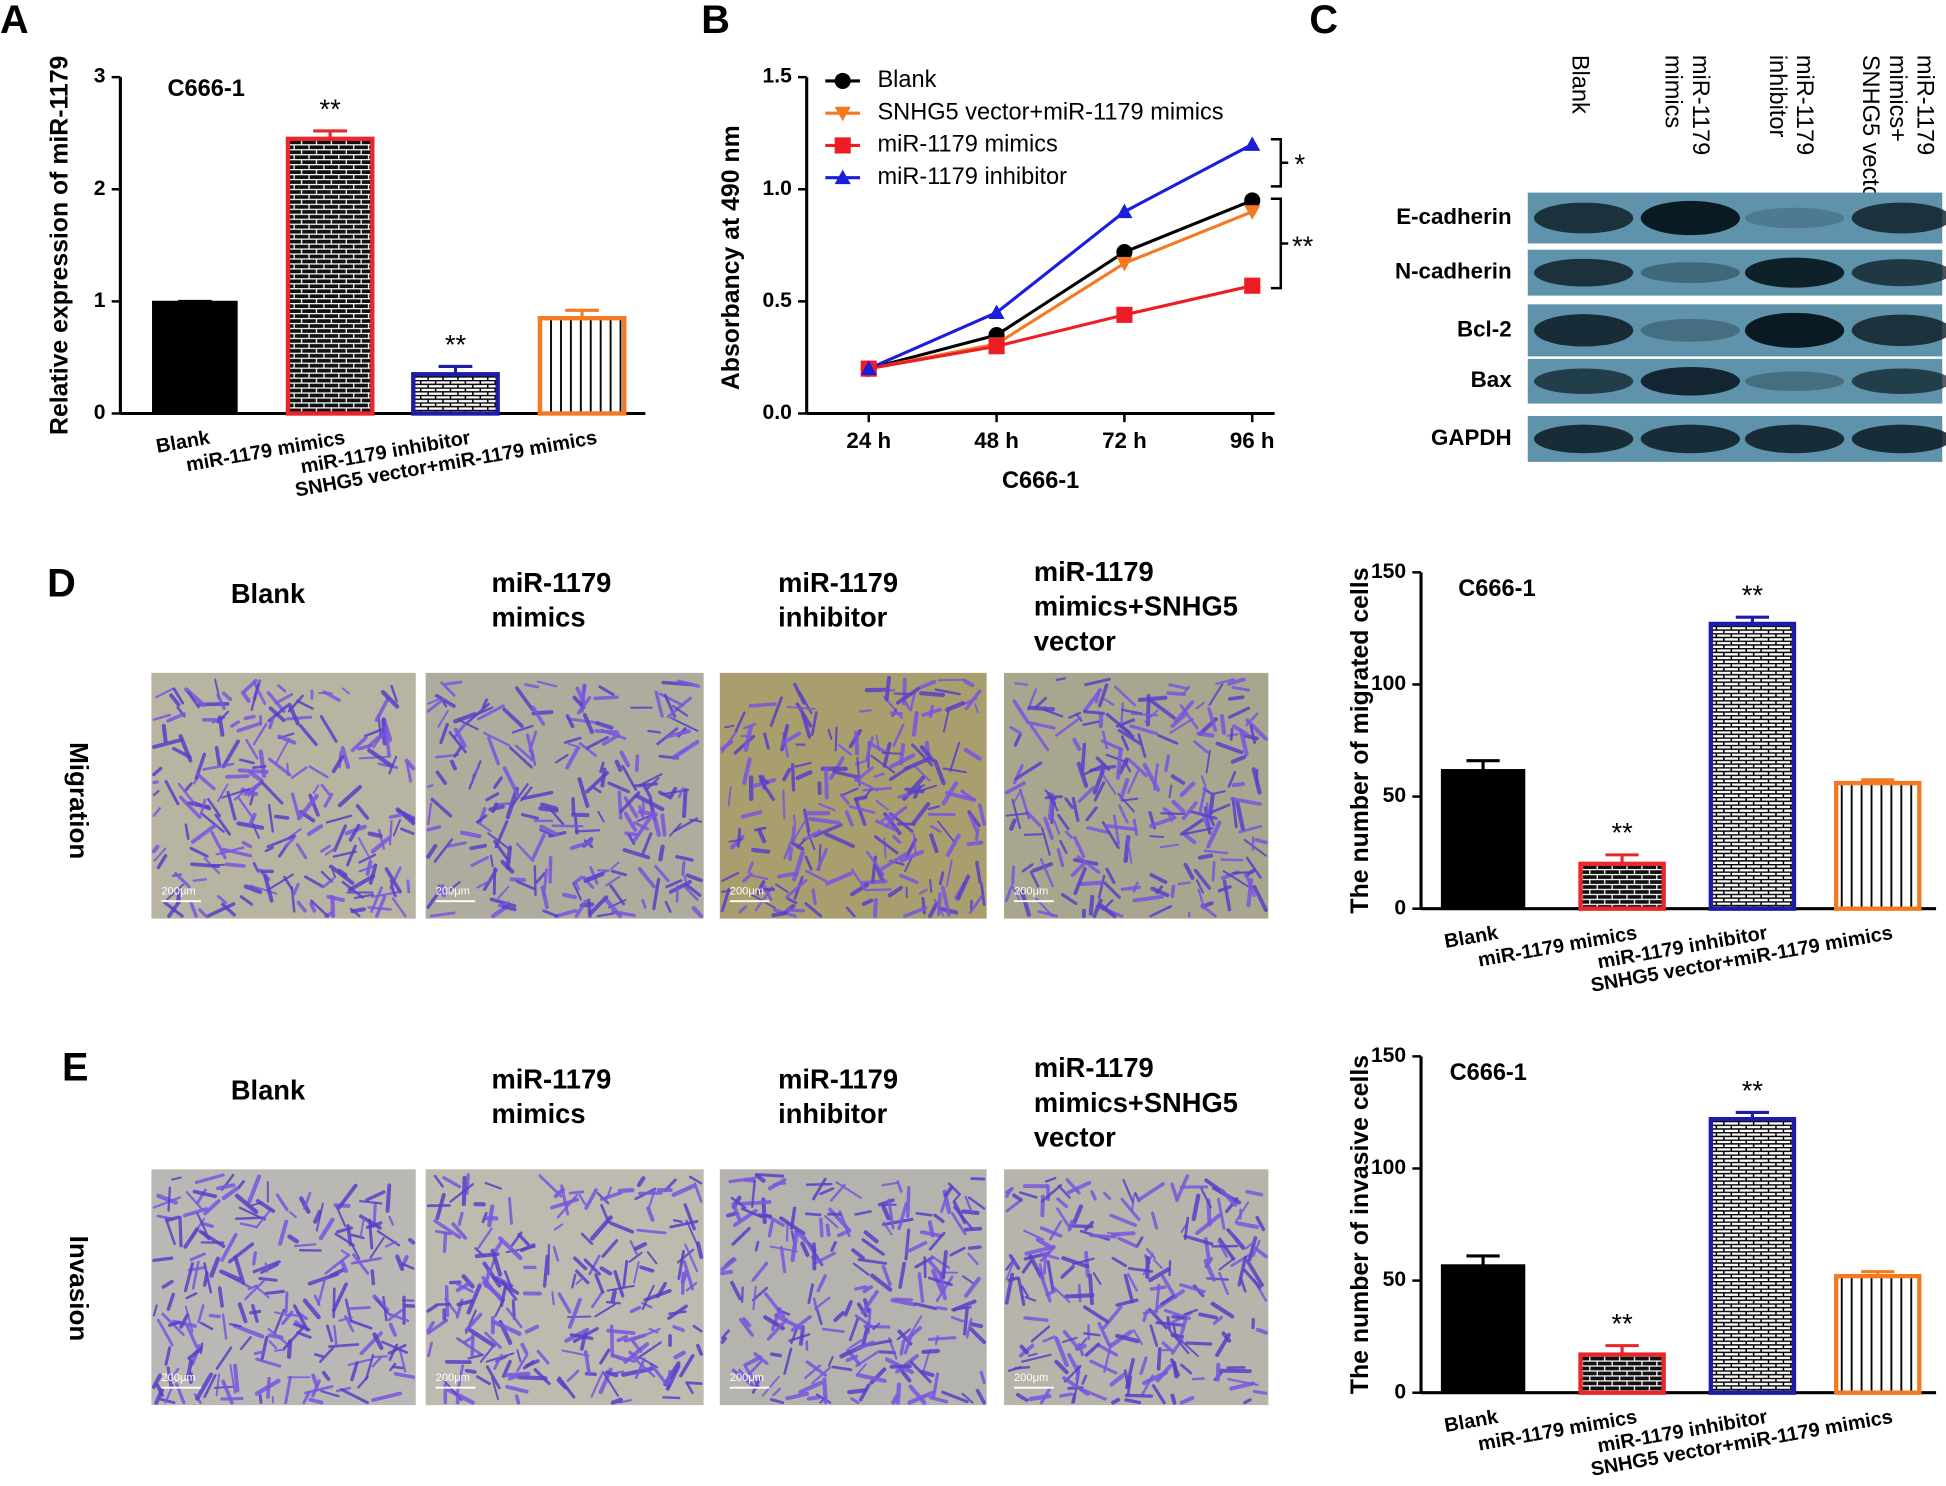 The width and height of the screenshot is (1946, 1486). What do you see at coordinates (1323, 21) in the screenshot?
I see `panel-label: C` at bounding box center [1323, 21].